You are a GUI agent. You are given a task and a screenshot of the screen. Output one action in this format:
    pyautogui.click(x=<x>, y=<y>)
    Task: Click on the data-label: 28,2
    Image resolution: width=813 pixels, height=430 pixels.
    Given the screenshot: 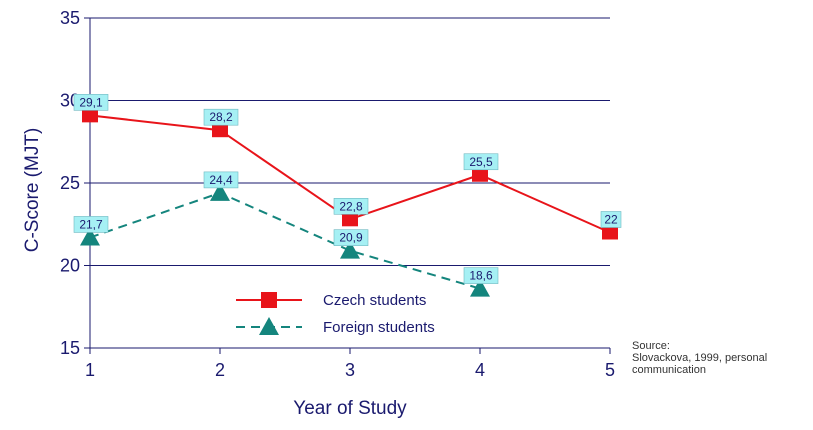 What is the action you would take?
    pyautogui.click(x=221, y=117)
    